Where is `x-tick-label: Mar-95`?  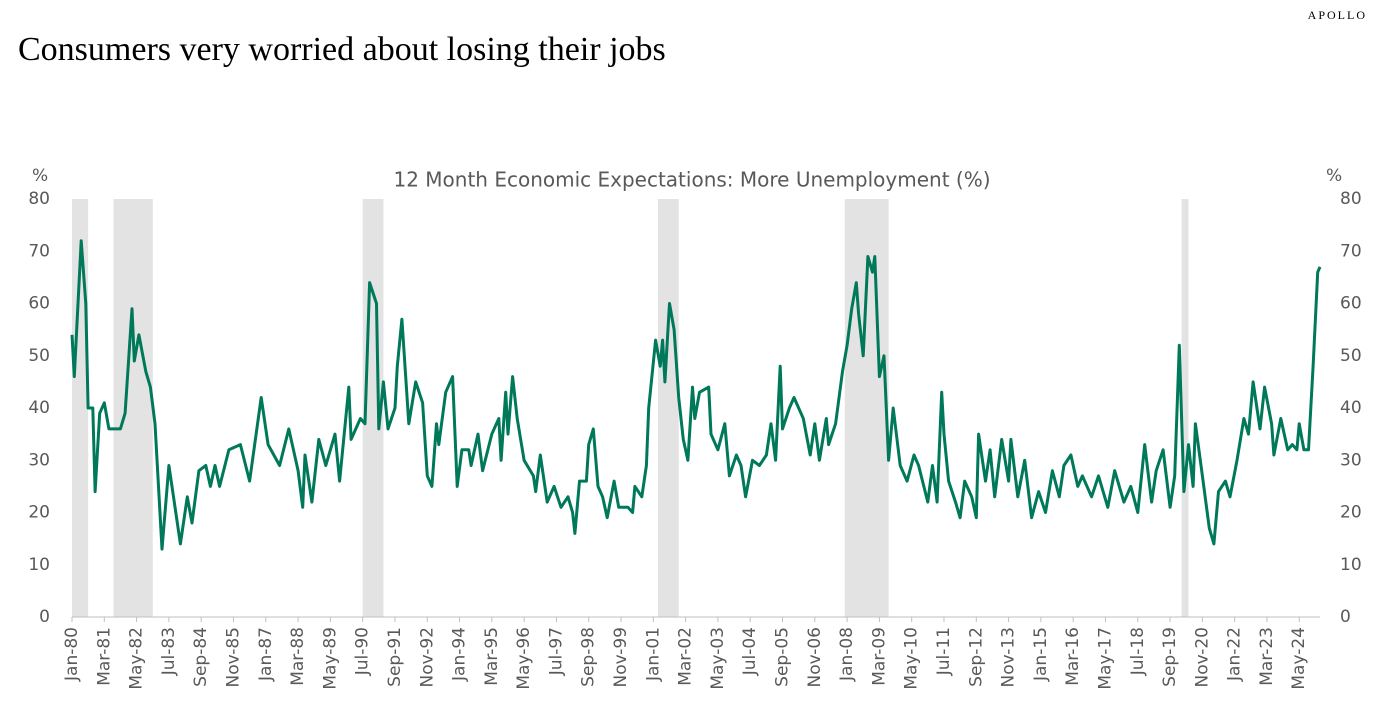
x-tick-label: Mar-95 is located at coordinates (492, 656).